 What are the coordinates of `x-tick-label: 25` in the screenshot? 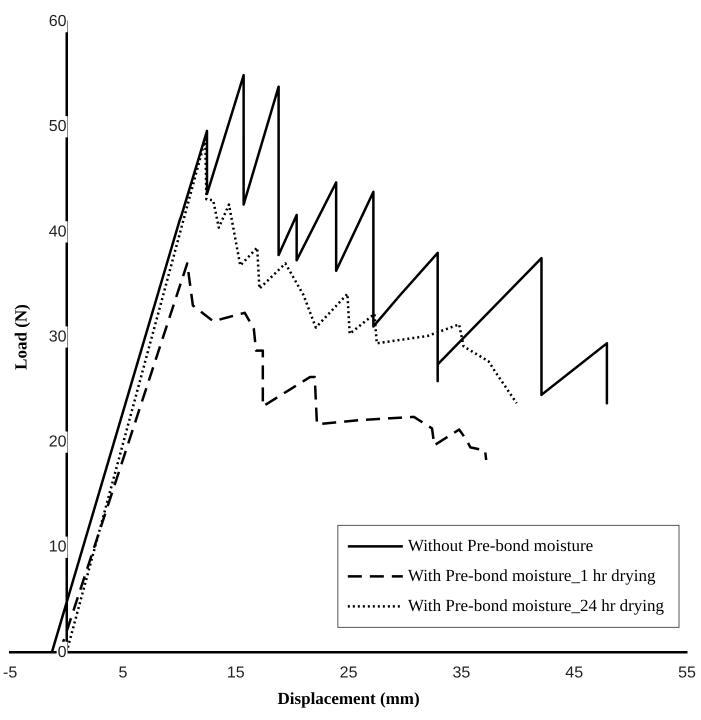 It's located at (349, 673).